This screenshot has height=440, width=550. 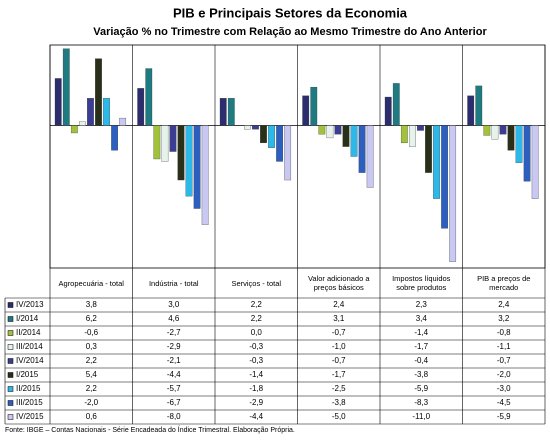 I want to click on table-value: -8,3, so click(x=421, y=402).